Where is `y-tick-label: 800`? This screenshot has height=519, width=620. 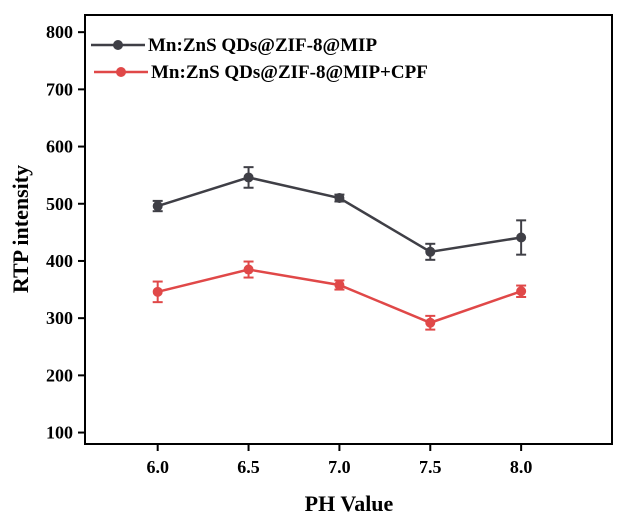 y-tick-label: 800 is located at coordinates (59, 32).